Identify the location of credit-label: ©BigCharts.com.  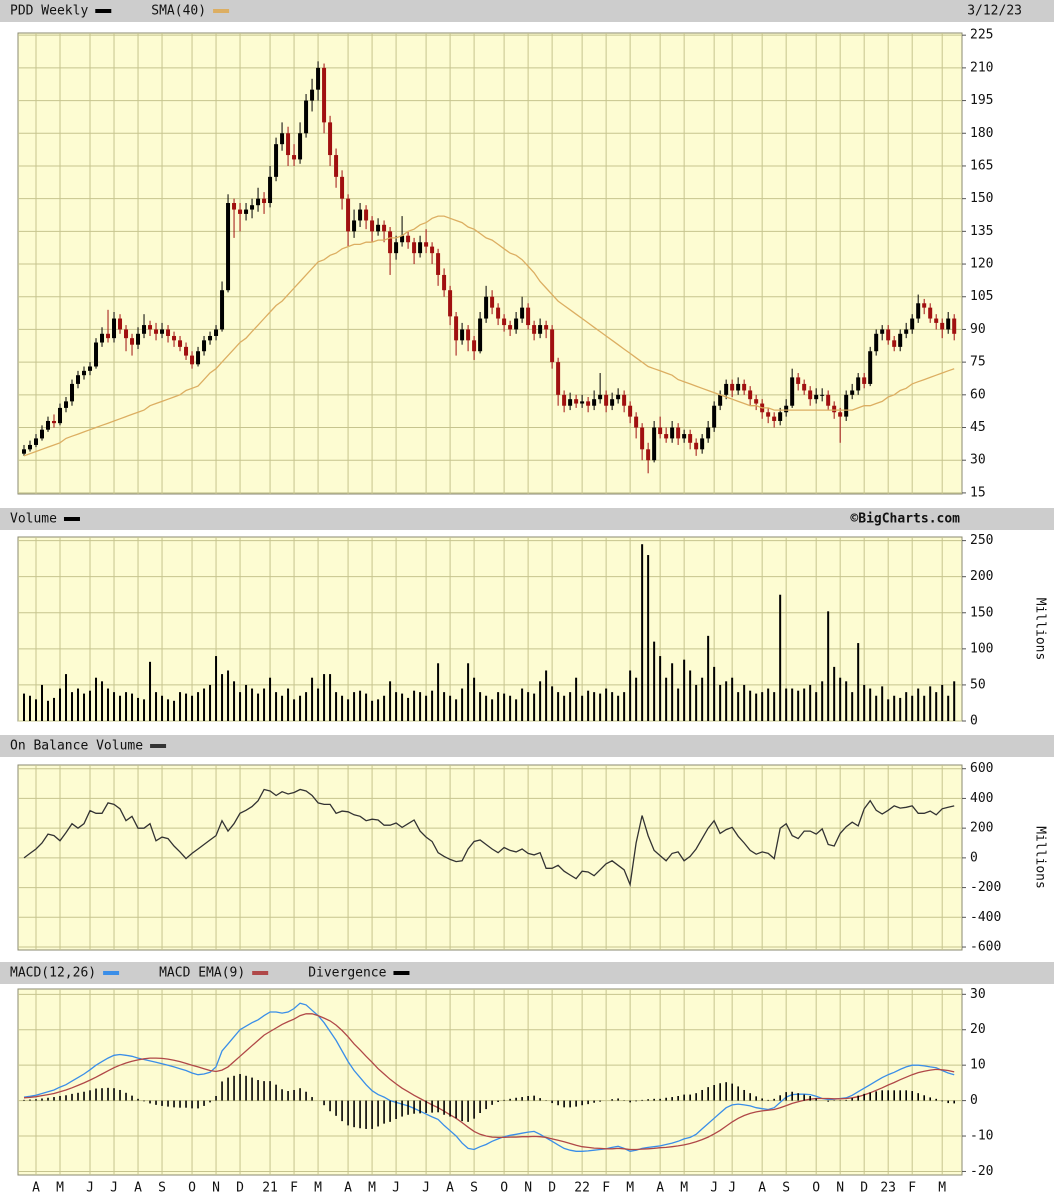
(905, 519).